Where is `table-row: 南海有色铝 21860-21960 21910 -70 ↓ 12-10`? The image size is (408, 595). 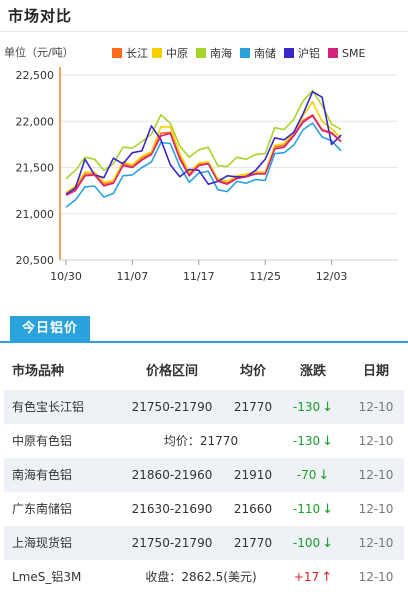 table-row: 南海有色铝 21860-21960 21910 -70 ↓ 12-10 is located at coordinates (204, 475).